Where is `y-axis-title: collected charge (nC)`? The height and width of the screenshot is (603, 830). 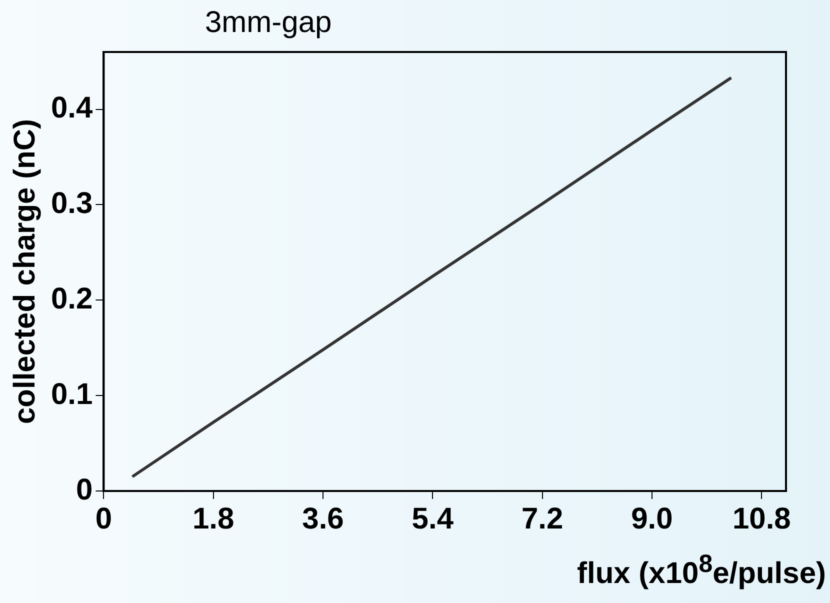 y-axis-title: collected charge (nC) is located at coordinates (25, 271).